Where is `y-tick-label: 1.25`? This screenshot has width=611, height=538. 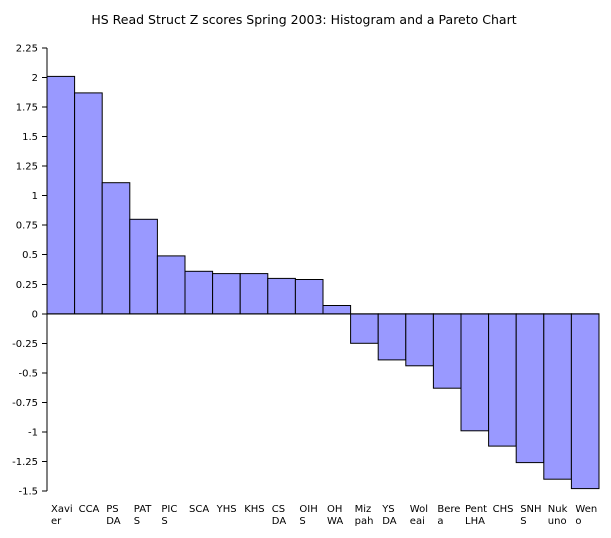
y-tick-label: 1.25 is located at coordinates (27, 167).